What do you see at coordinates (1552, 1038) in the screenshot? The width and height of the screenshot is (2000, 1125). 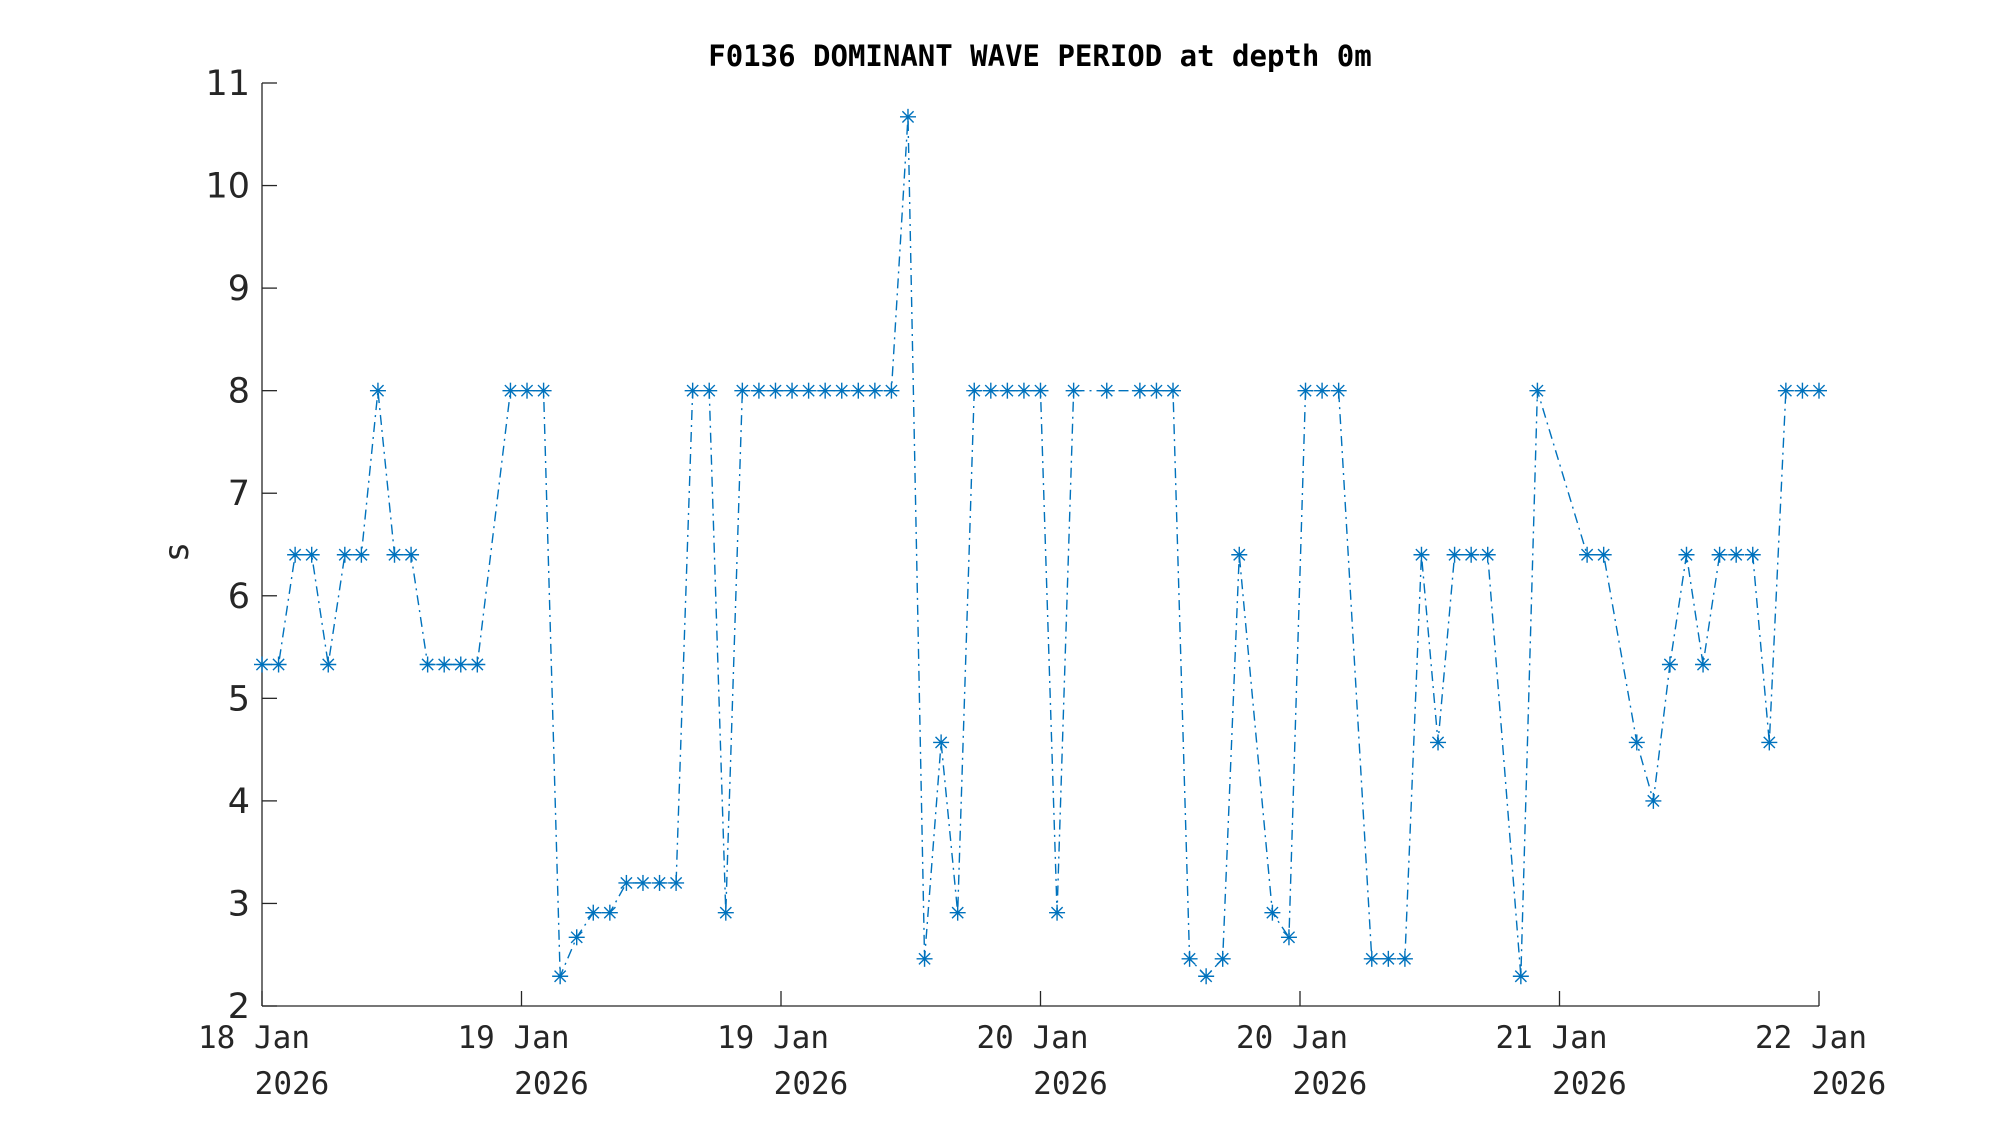 I see `x-tick-label-day: 21 Jan` at bounding box center [1552, 1038].